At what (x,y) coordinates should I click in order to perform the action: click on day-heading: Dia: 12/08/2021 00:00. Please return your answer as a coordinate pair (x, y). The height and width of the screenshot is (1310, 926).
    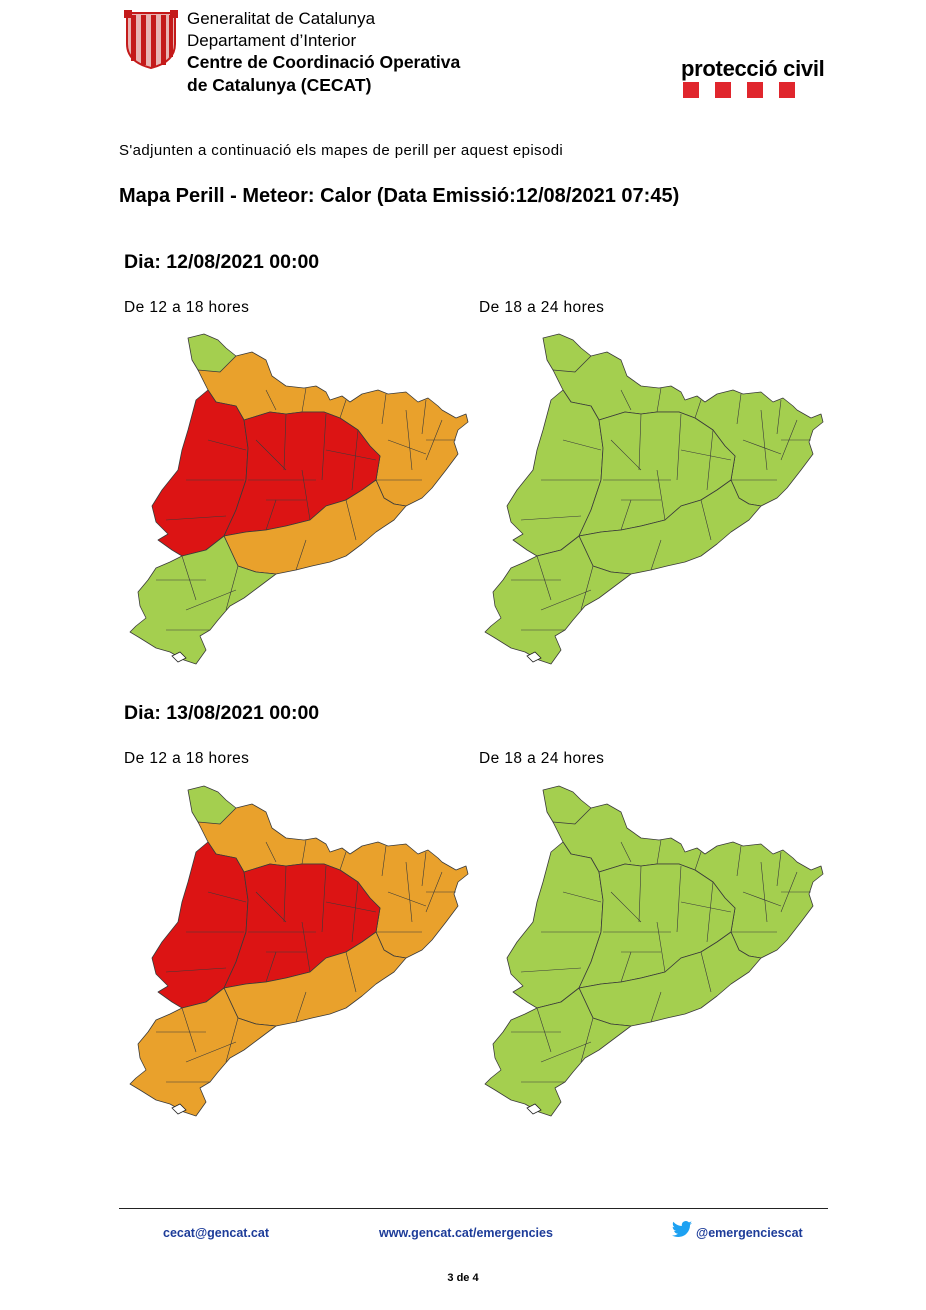
    Looking at the image, I should click on (222, 262).